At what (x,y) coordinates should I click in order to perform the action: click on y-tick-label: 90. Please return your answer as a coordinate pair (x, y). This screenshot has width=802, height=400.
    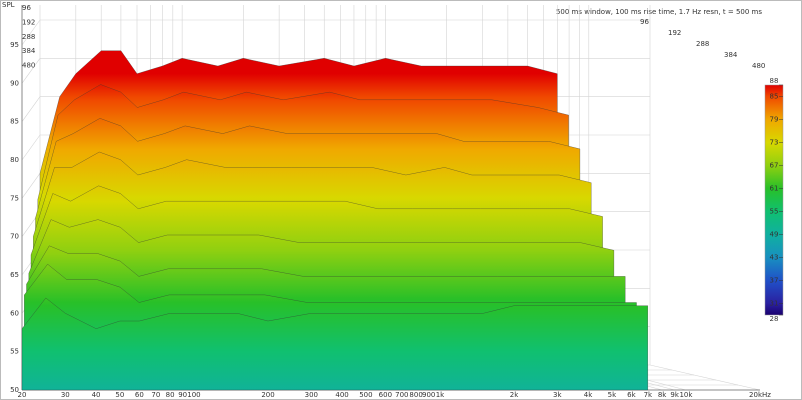
    Looking at the image, I should click on (14, 83).